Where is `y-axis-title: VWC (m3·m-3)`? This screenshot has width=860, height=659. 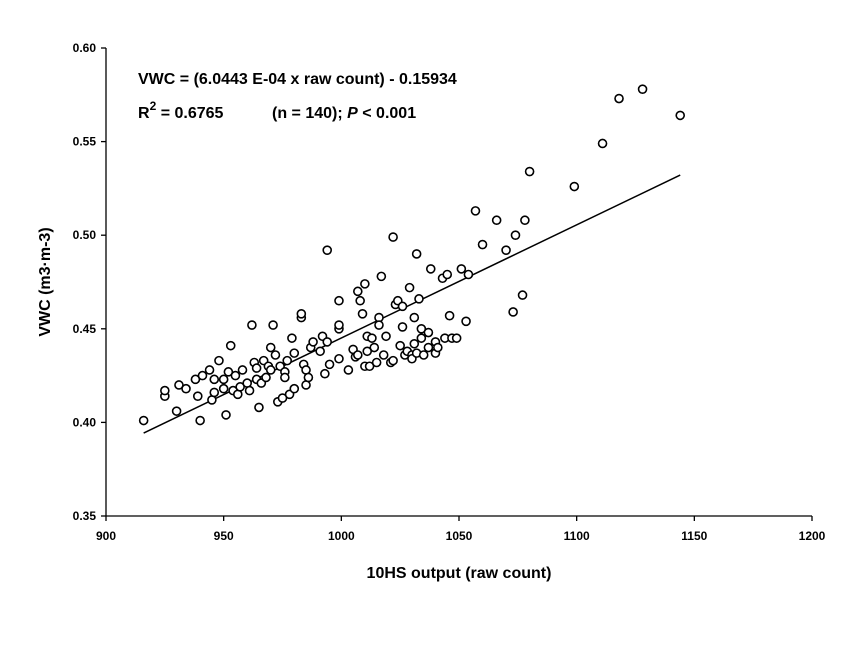 y-axis-title: VWC (m3·m-3) is located at coordinates (45, 281).